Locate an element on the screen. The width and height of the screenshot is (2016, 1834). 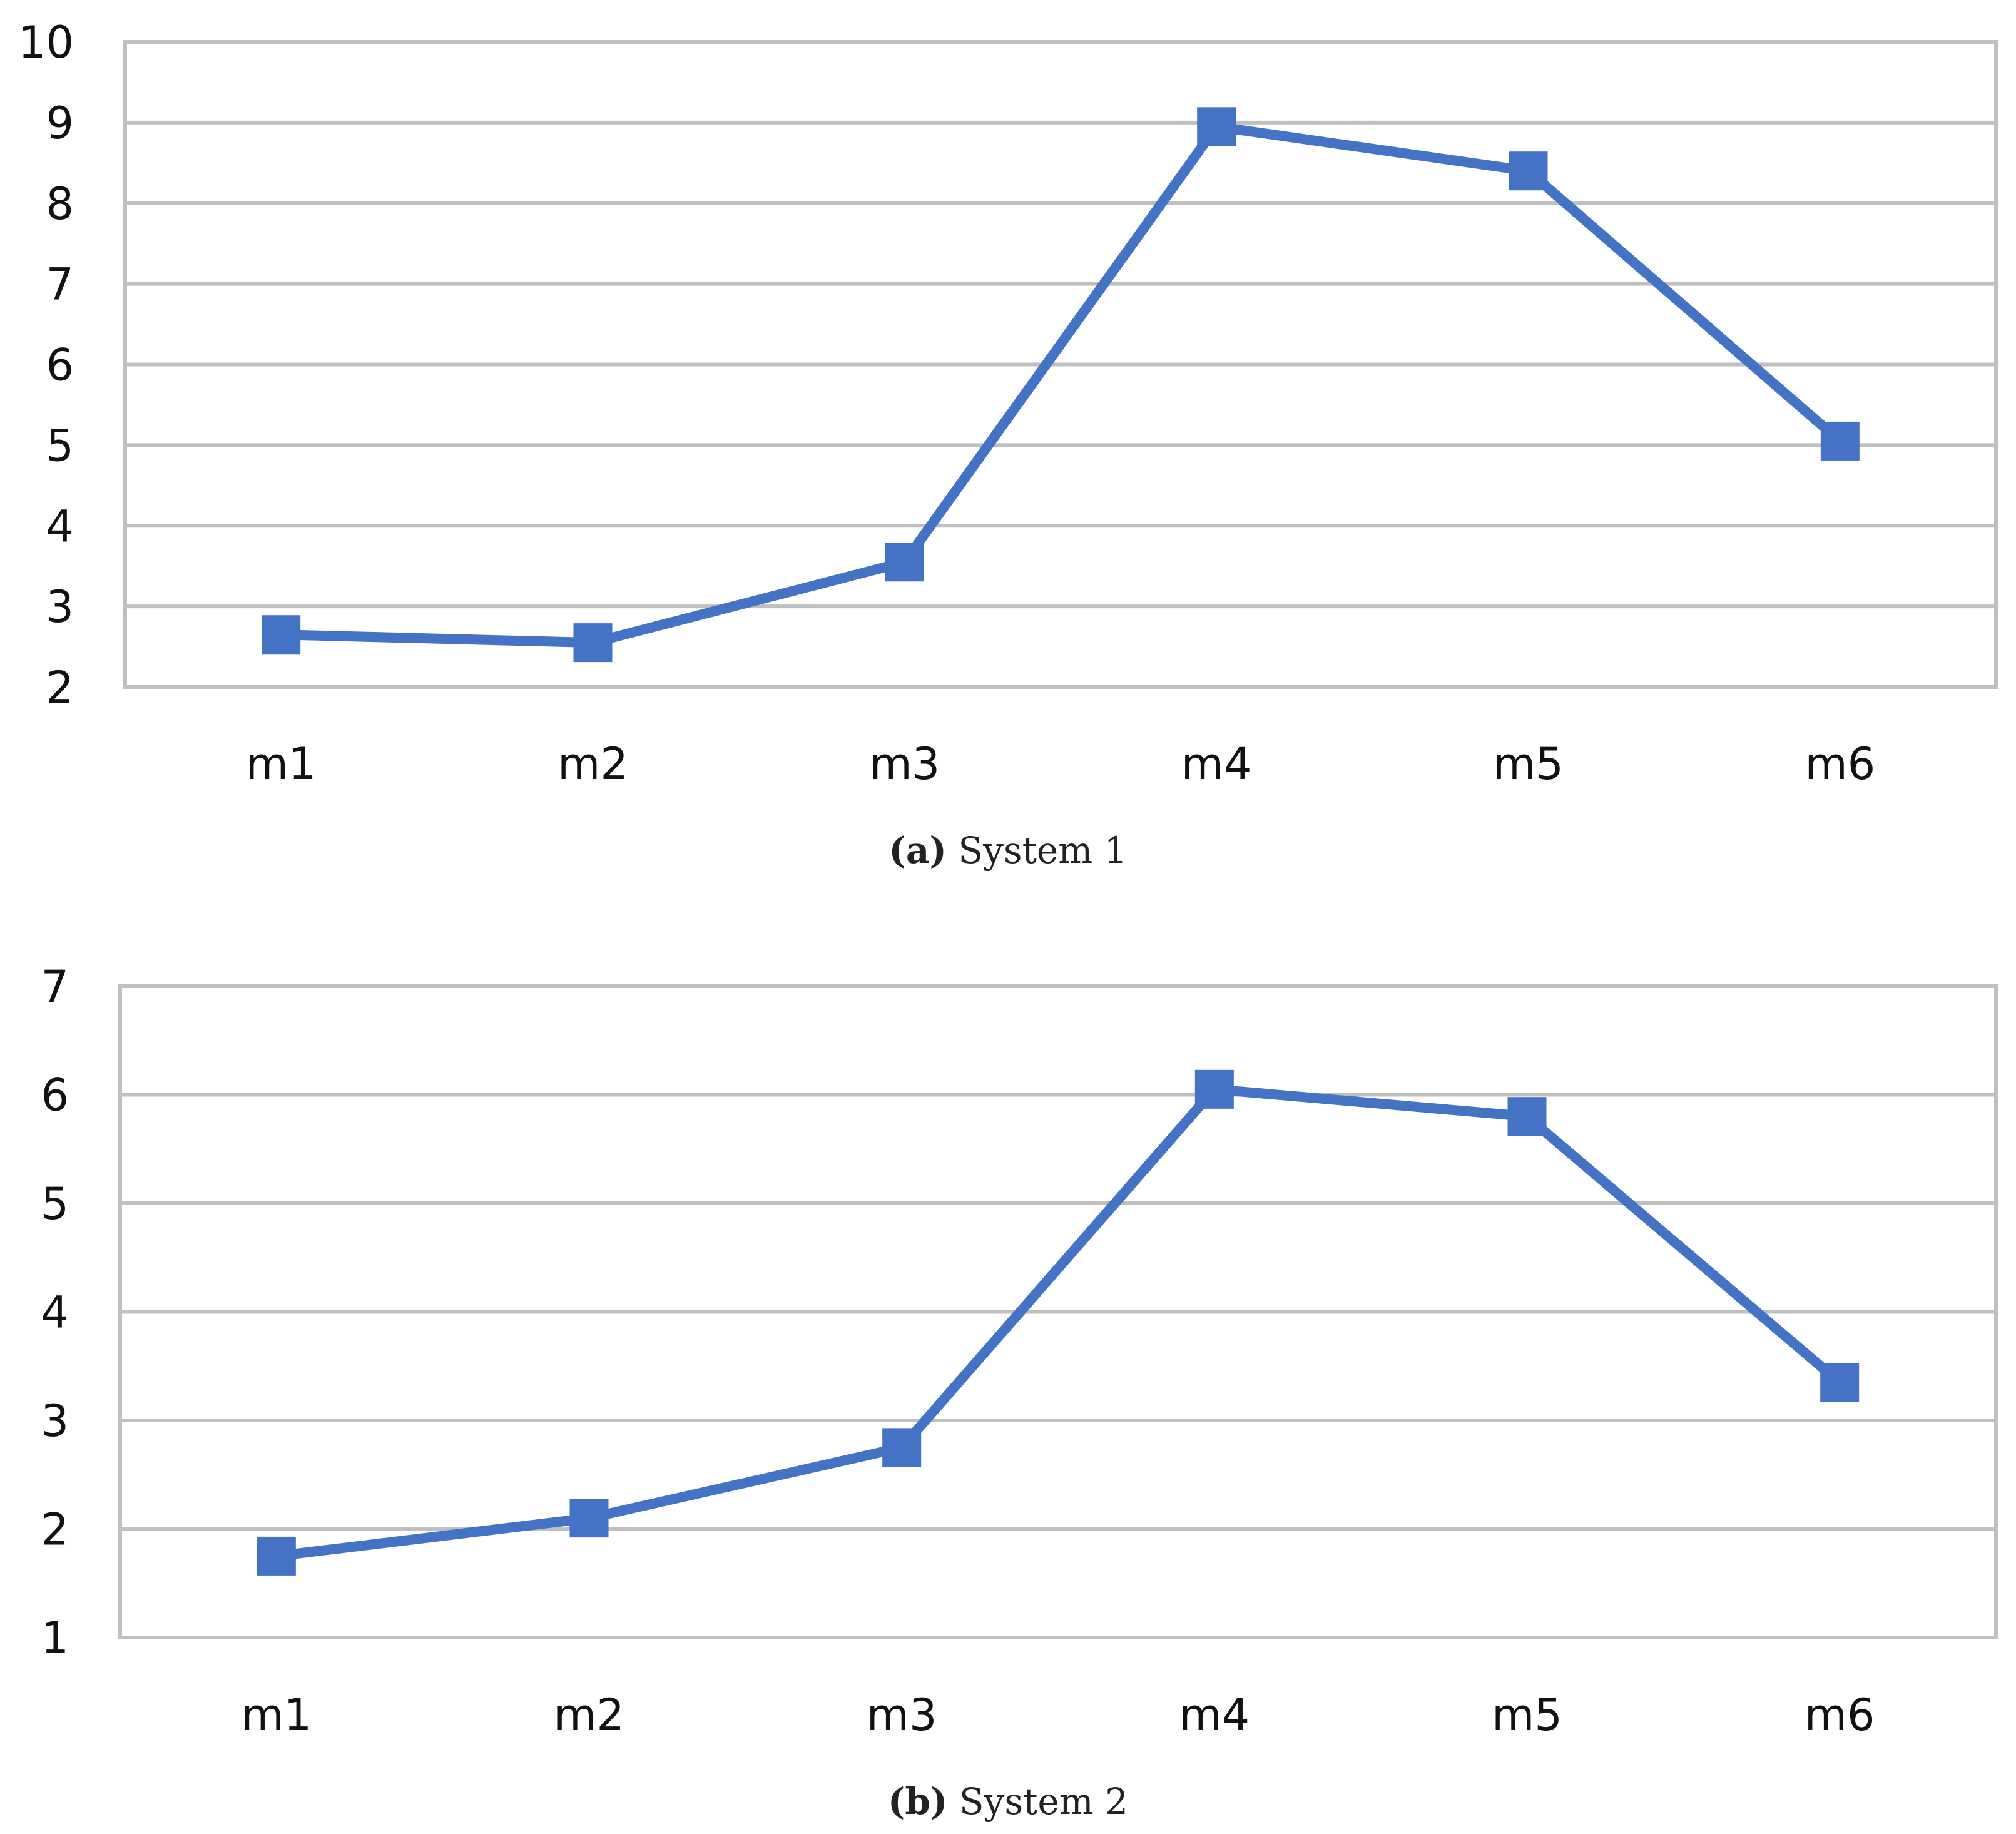
caption-text: System 2 is located at coordinates (1044, 1801).